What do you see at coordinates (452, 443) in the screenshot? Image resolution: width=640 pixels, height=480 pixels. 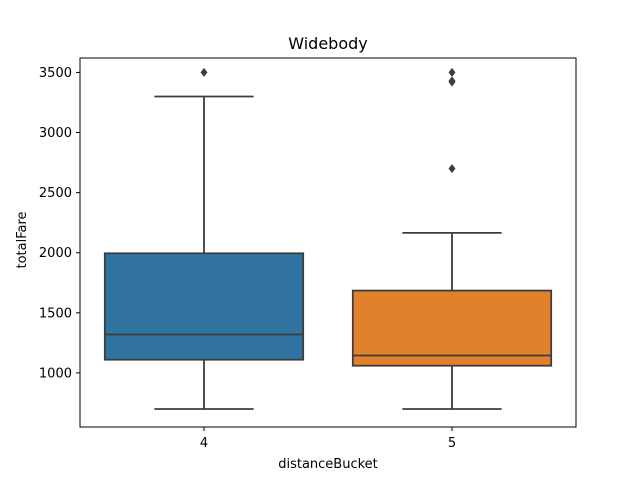 I see `x-tick-label: 5` at bounding box center [452, 443].